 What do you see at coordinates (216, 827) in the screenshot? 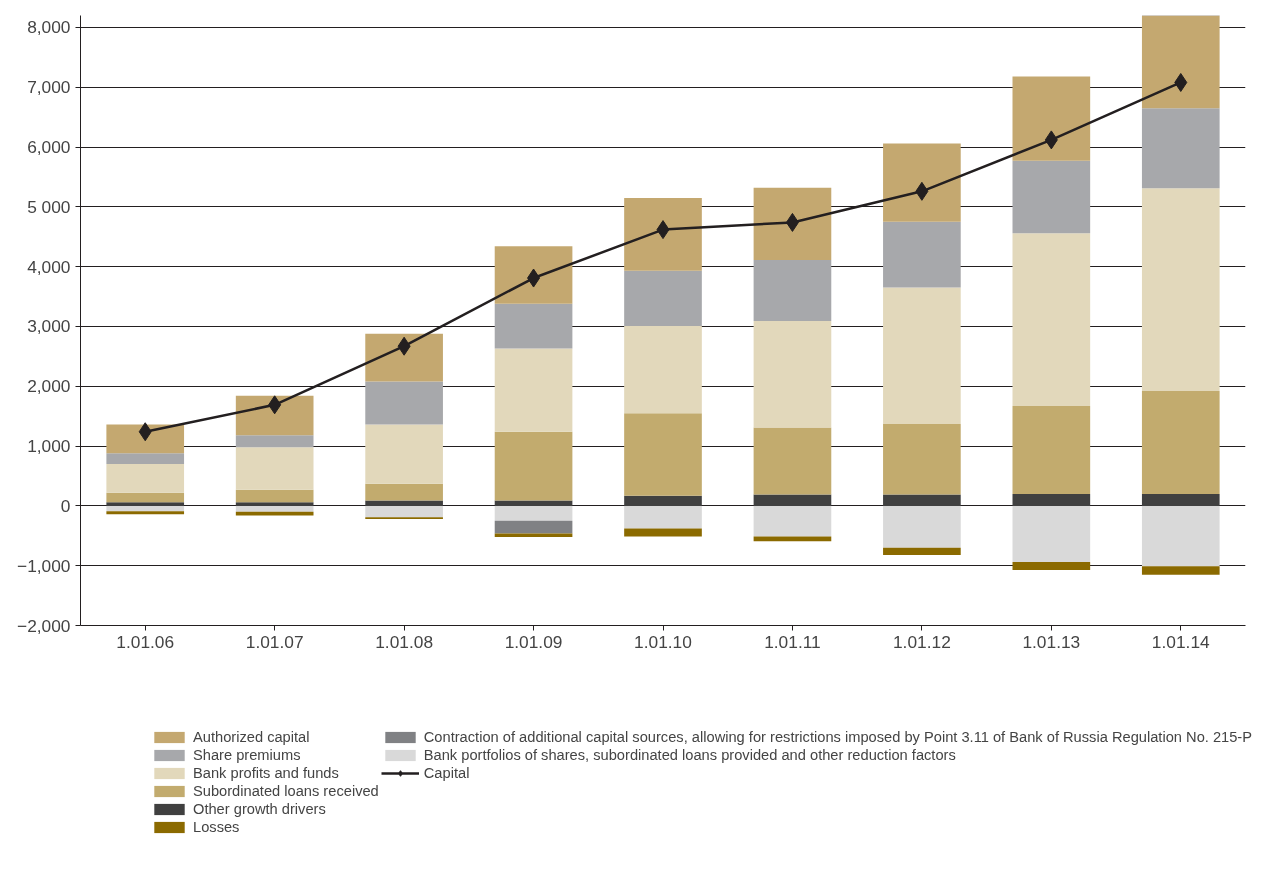
I see `legend-label: Losses` at bounding box center [216, 827].